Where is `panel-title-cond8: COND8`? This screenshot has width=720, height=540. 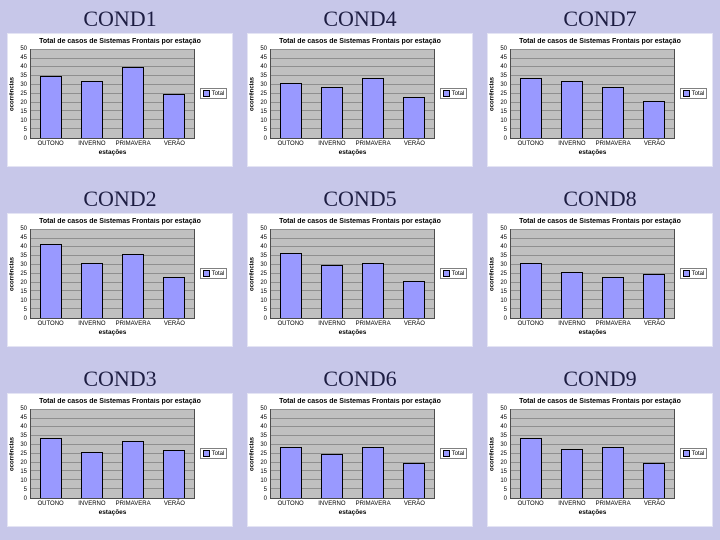
panel-title-cond8: COND8 is located at coordinates (600, 198).